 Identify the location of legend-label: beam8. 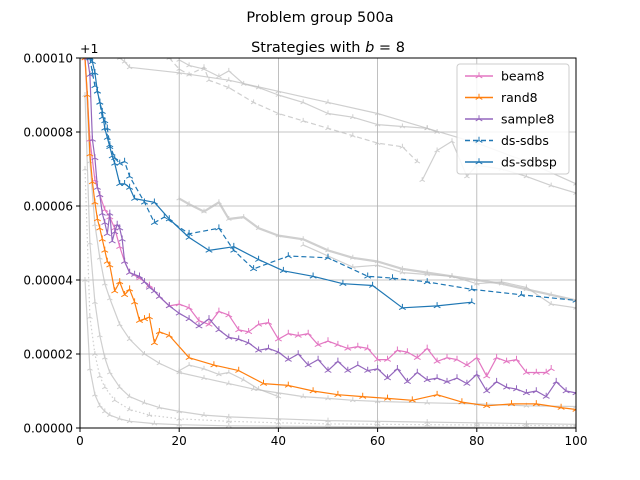
(522, 76).